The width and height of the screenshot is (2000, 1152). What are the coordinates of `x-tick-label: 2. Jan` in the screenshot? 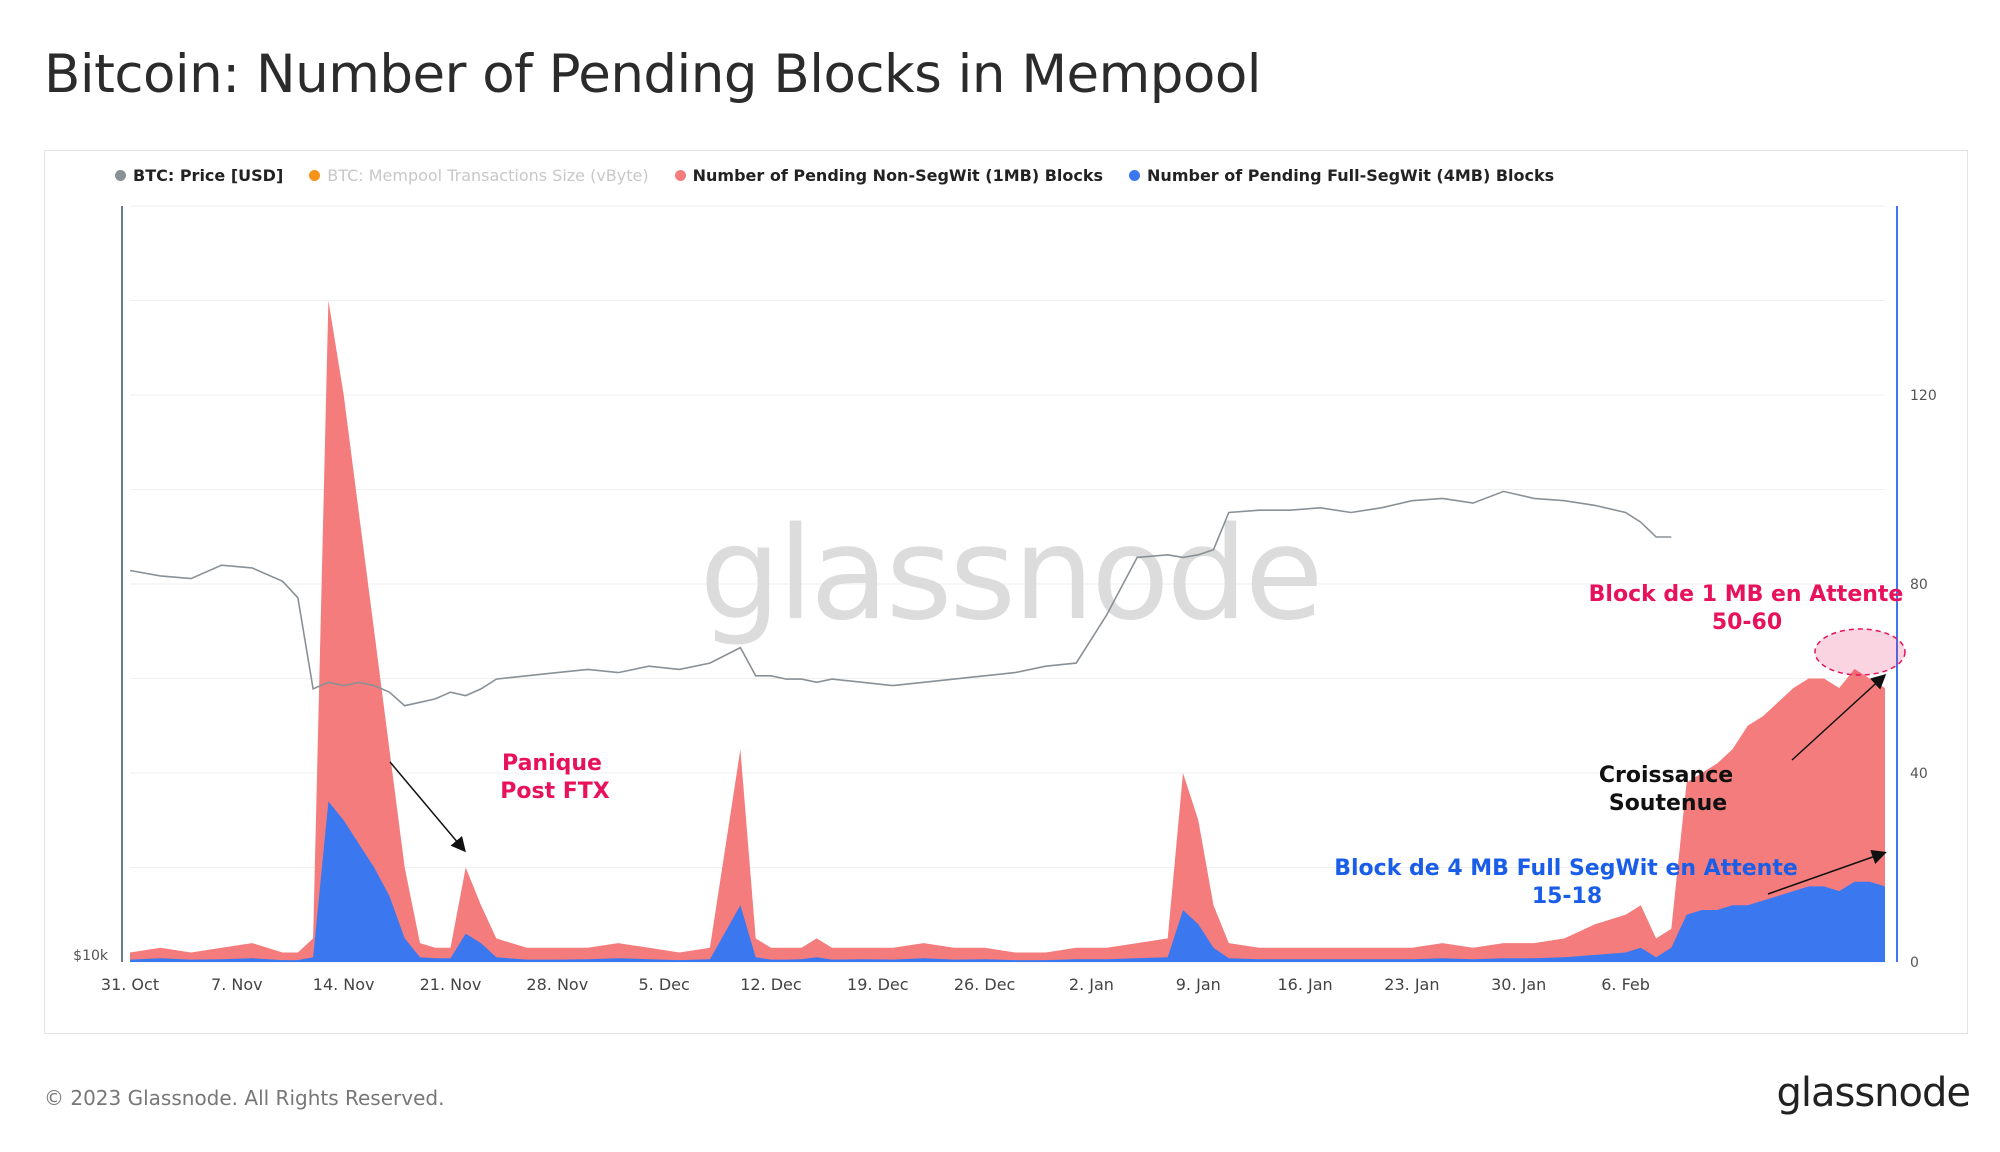 It's located at (1091, 984).